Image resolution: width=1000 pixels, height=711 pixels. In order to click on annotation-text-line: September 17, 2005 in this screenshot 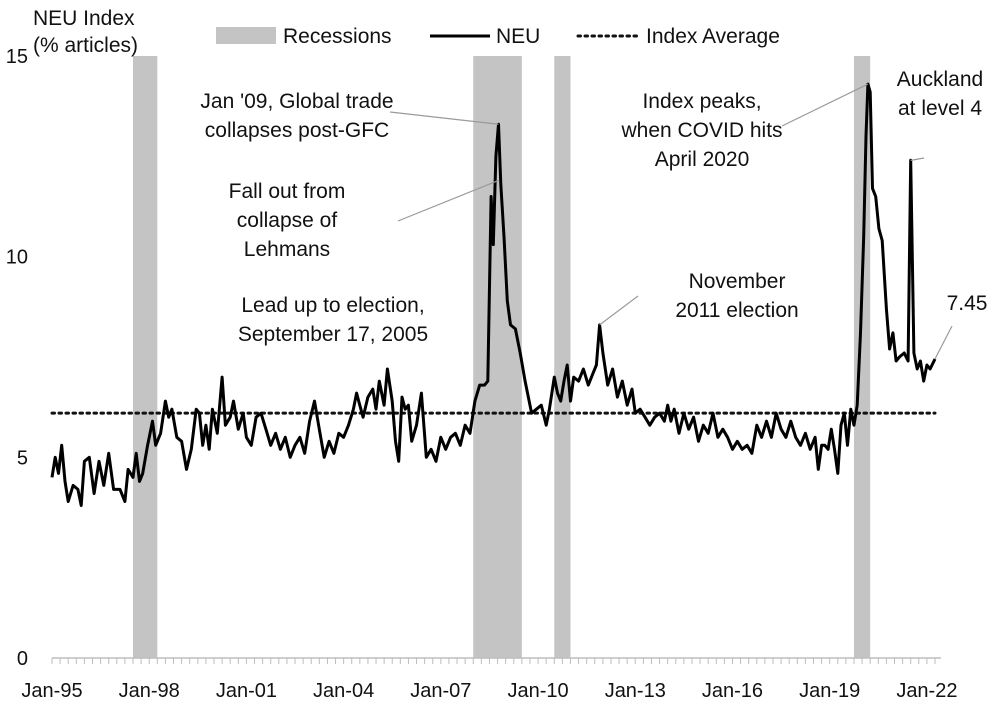, I will do `click(333, 334)`.